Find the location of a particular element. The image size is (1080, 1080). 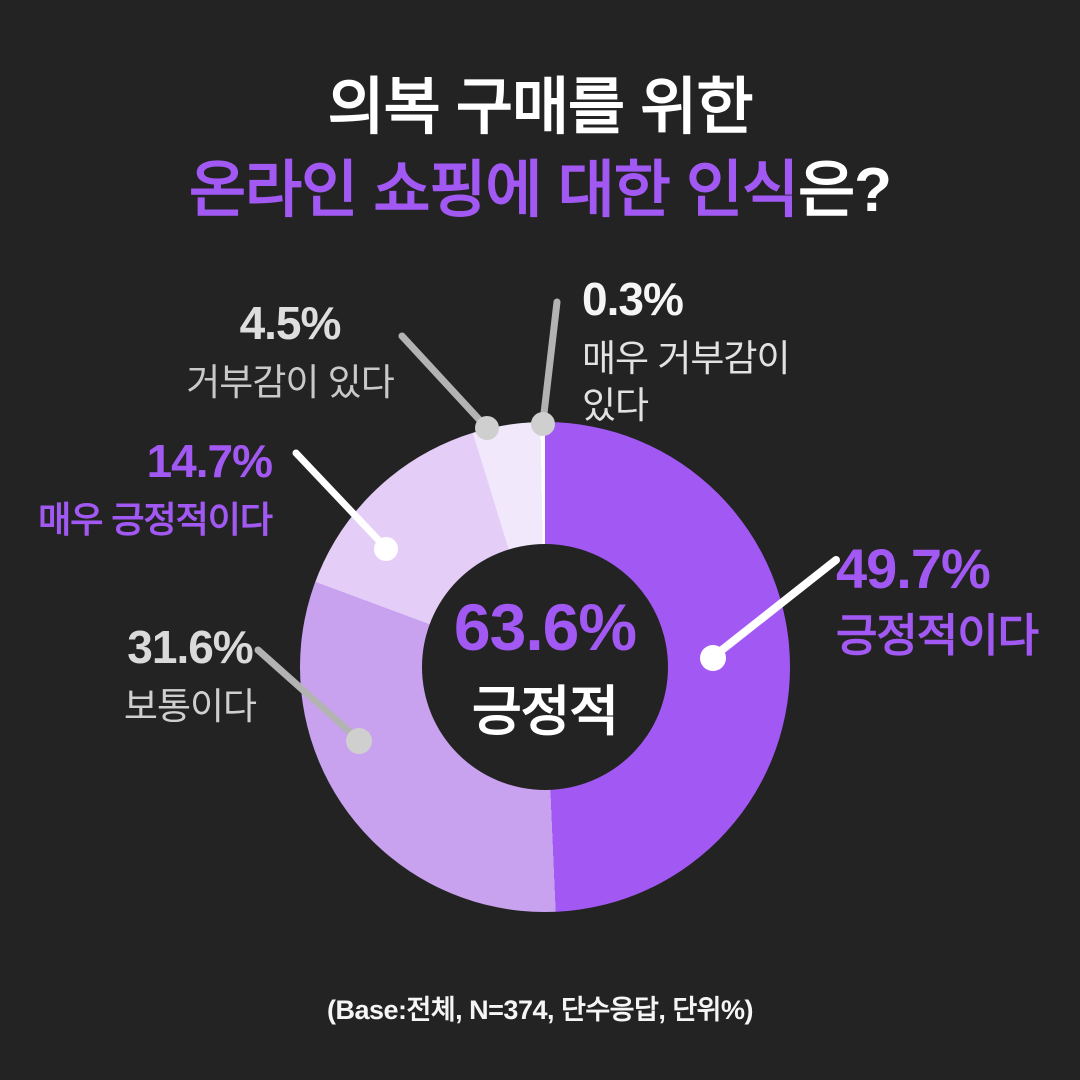

callout-very-positive-label: 매우 긍정적이다 is located at coordinates (155, 519).